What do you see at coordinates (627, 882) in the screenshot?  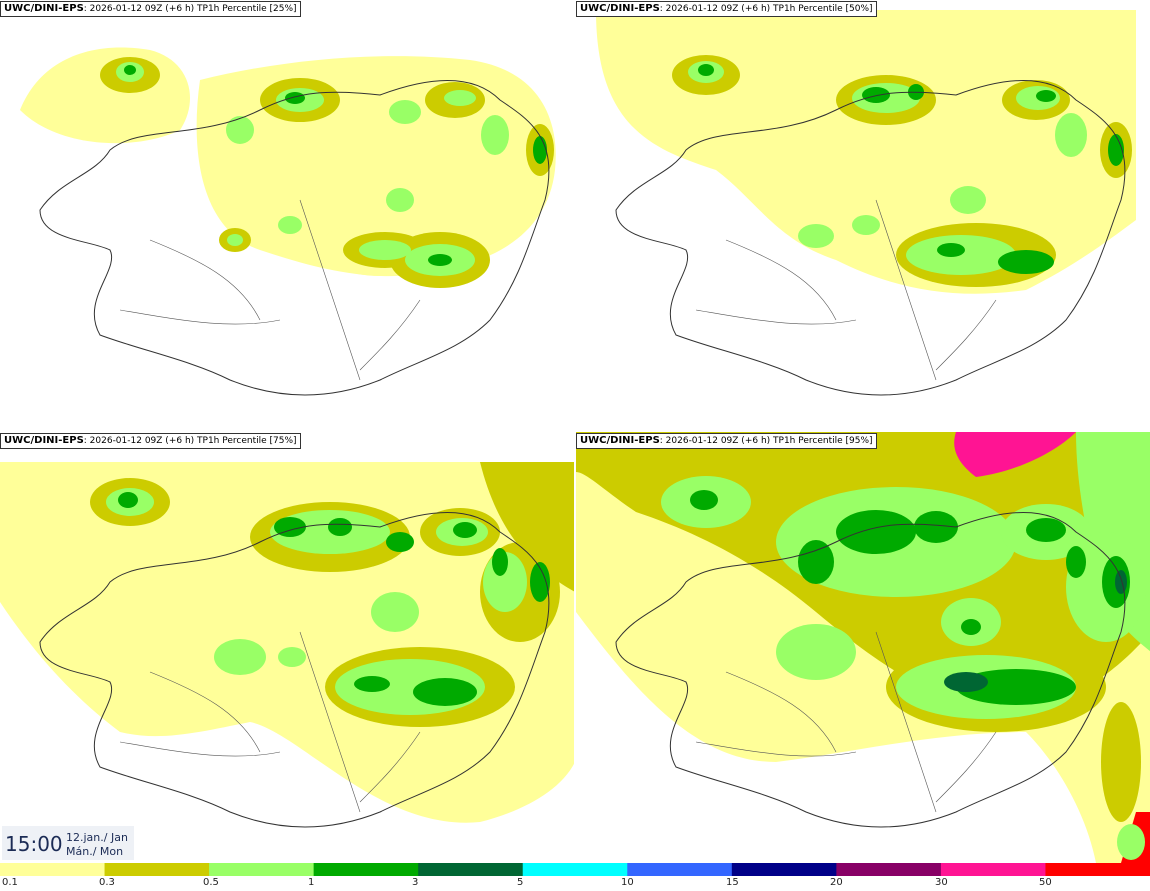 I see `colorbar-tick-label: 10` at bounding box center [627, 882].